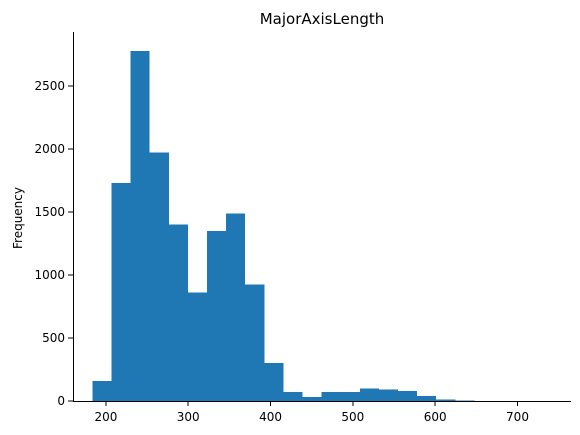 The image size is (580, 435). Describe the element at coordinates (53, 243) in the screenshot. I see `y-axis-ticks: 0 500 1000 1500 2000 2500` at that location.